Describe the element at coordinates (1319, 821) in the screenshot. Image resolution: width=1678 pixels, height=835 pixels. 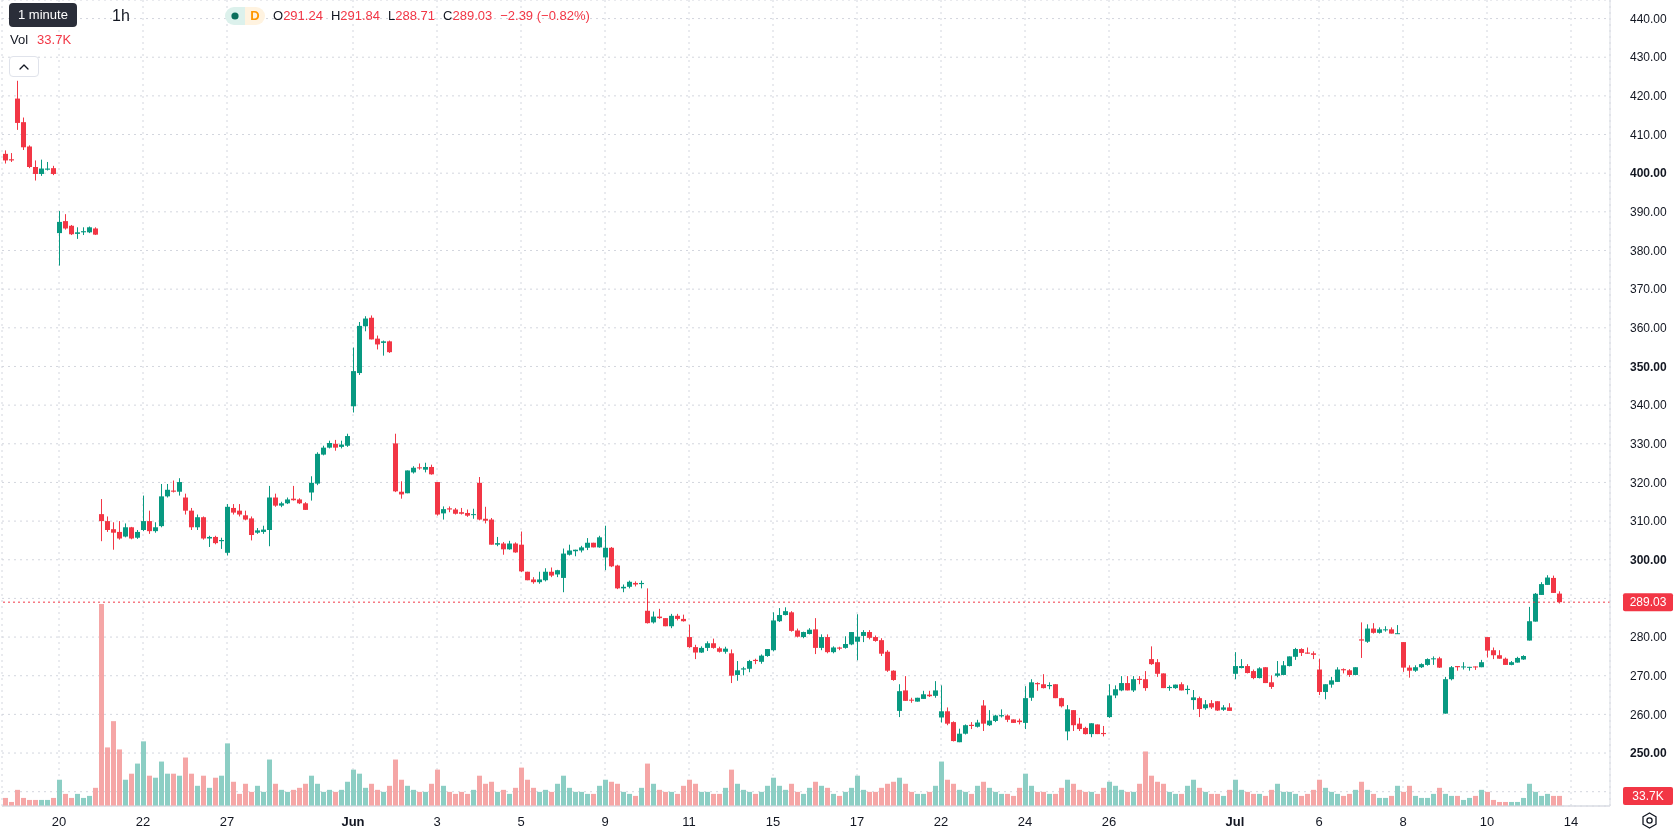
I see `x-tick-label: 6` at that location.